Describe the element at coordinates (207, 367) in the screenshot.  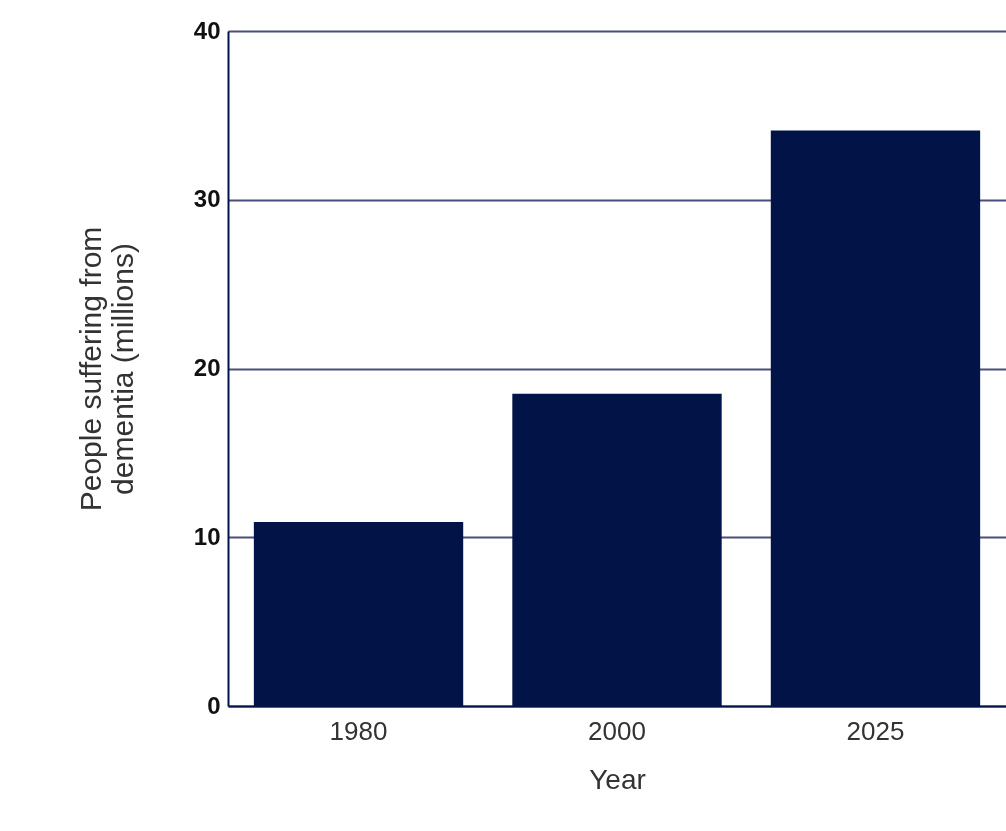
I see `y-tick-label: 20` at that location.